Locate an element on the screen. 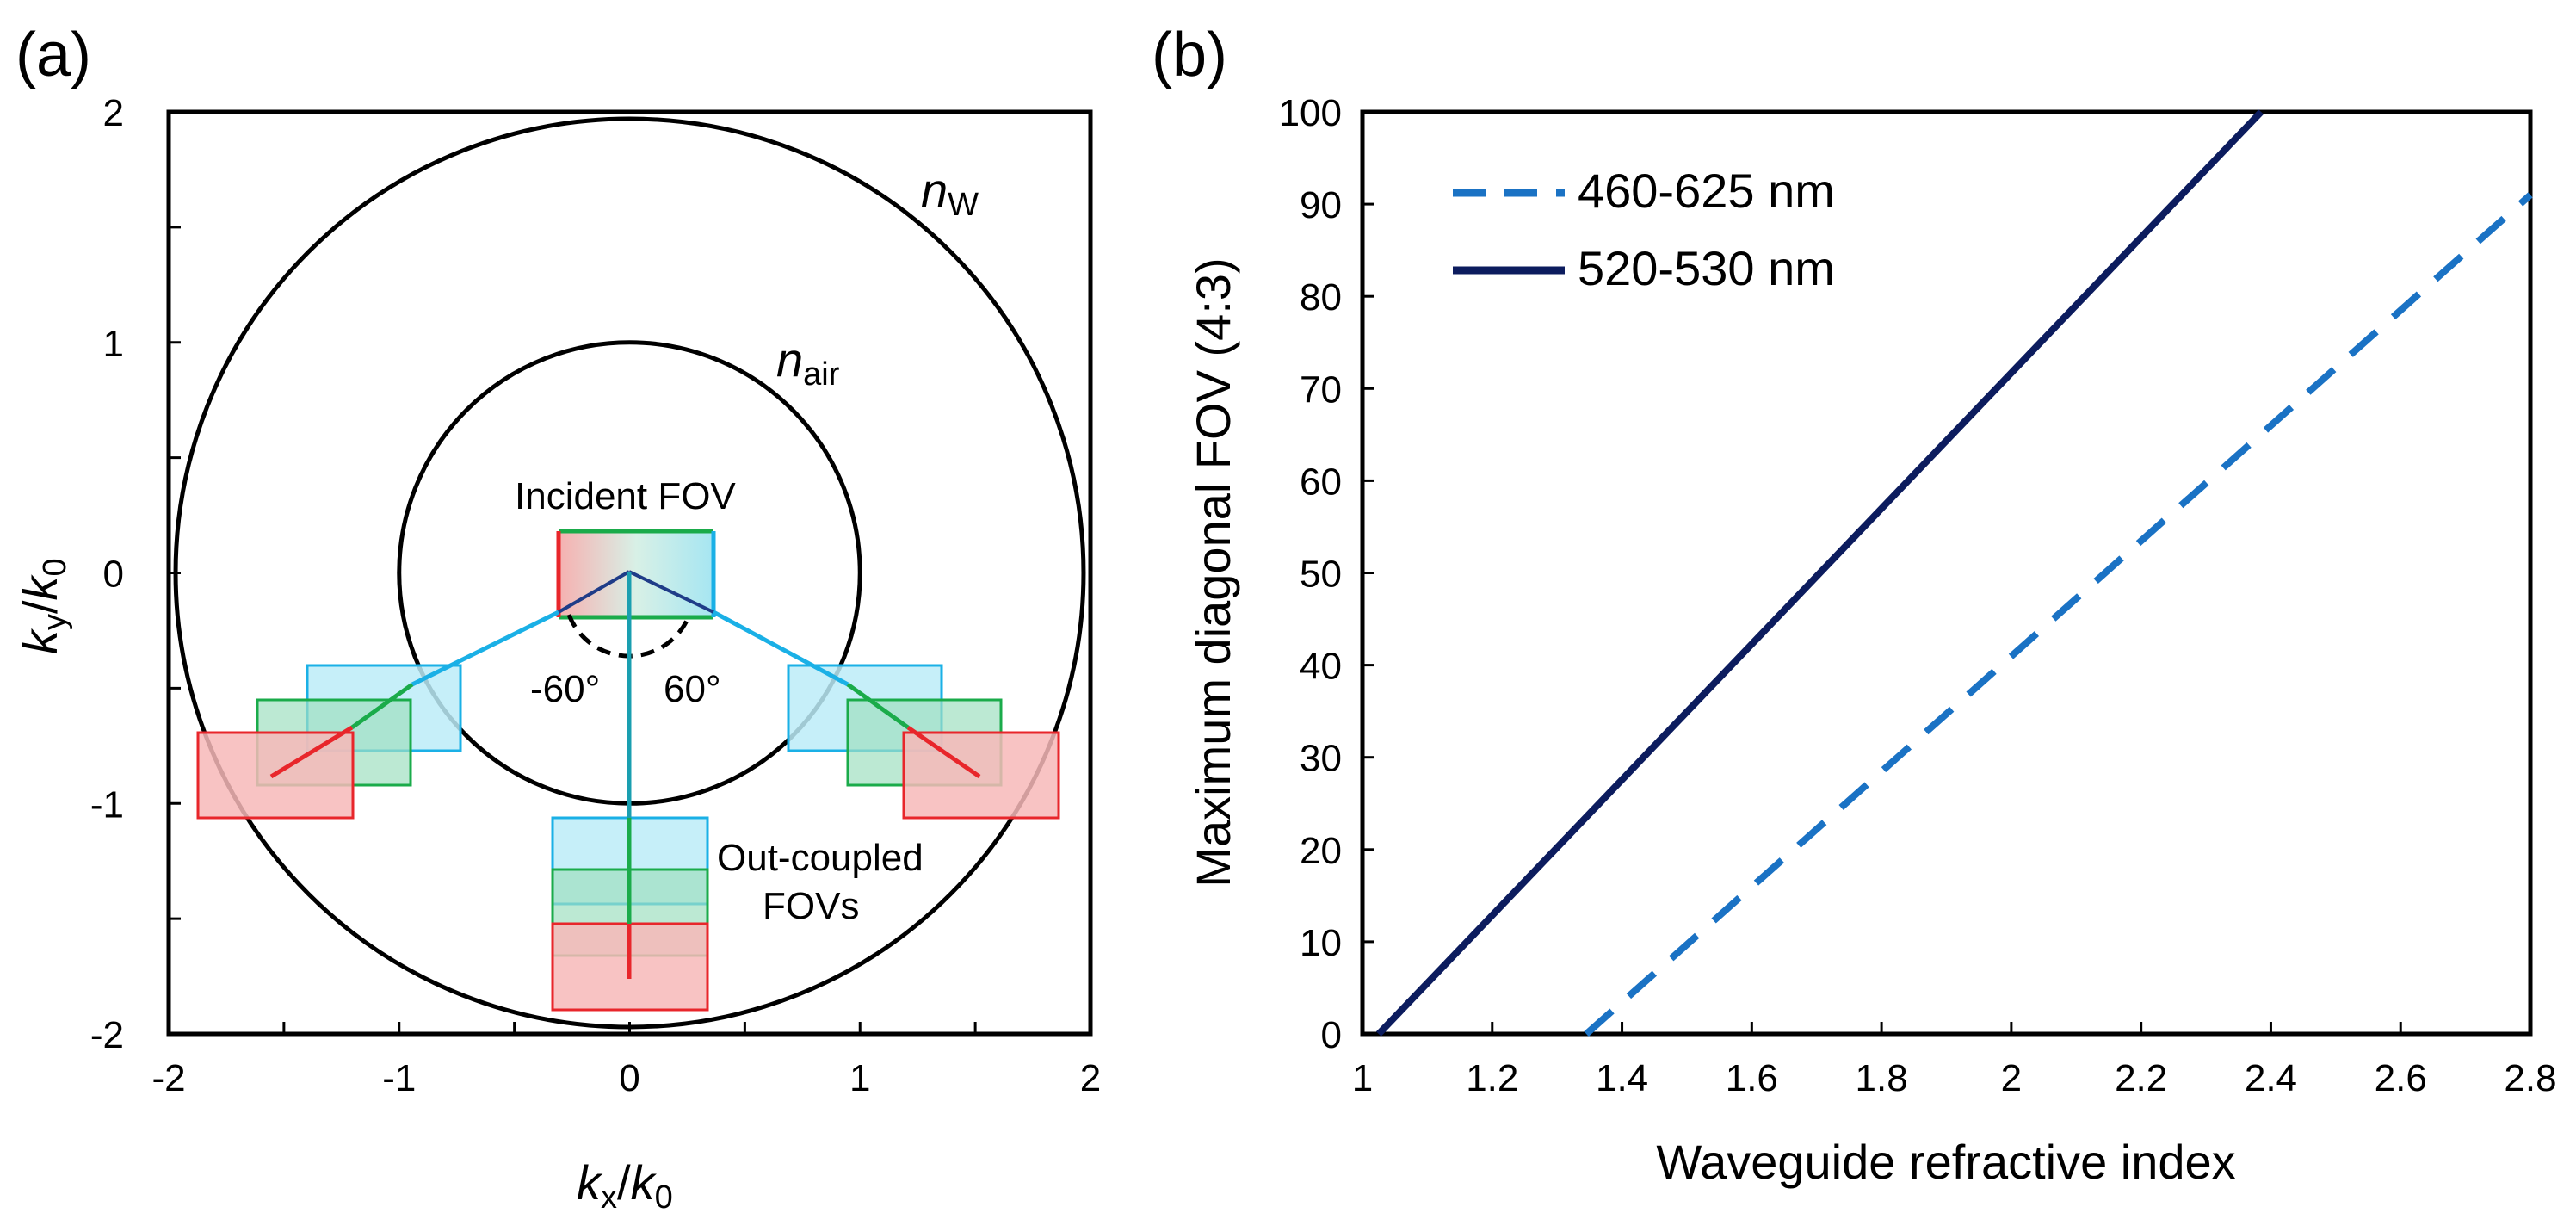 This screenshot has width=2576, height=1213. panel-b-xtick-label: 1.8 is located at coordinates (1882, 1078).